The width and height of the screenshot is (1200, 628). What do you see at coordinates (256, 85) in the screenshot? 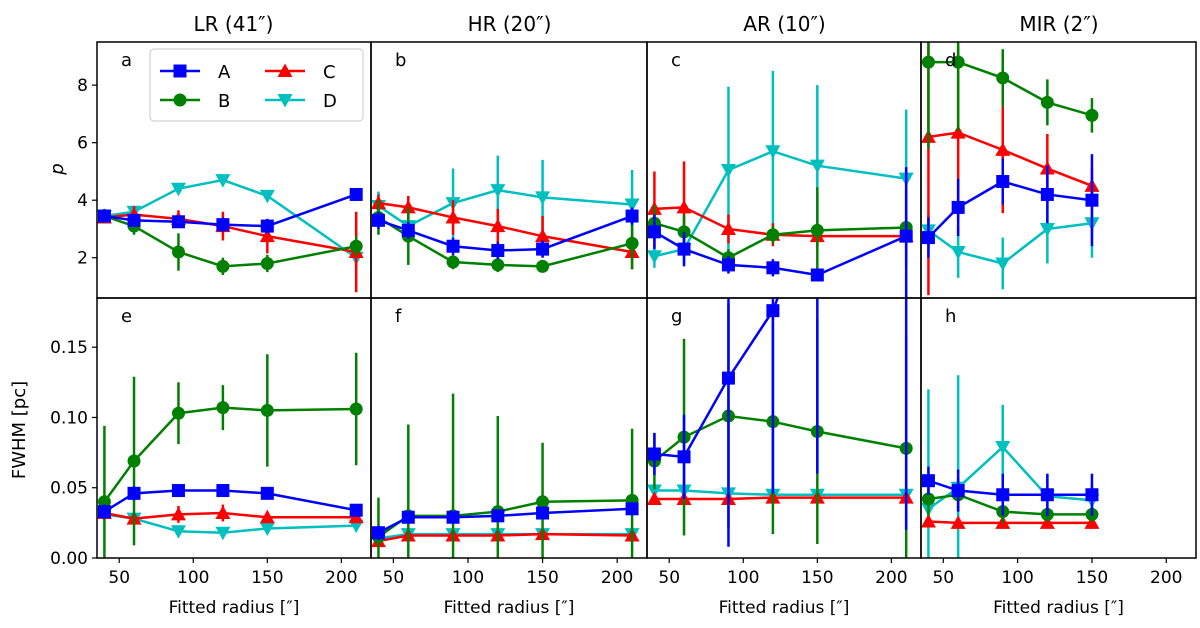
I see `legend: AB CD` at bounding box center [256, 85].